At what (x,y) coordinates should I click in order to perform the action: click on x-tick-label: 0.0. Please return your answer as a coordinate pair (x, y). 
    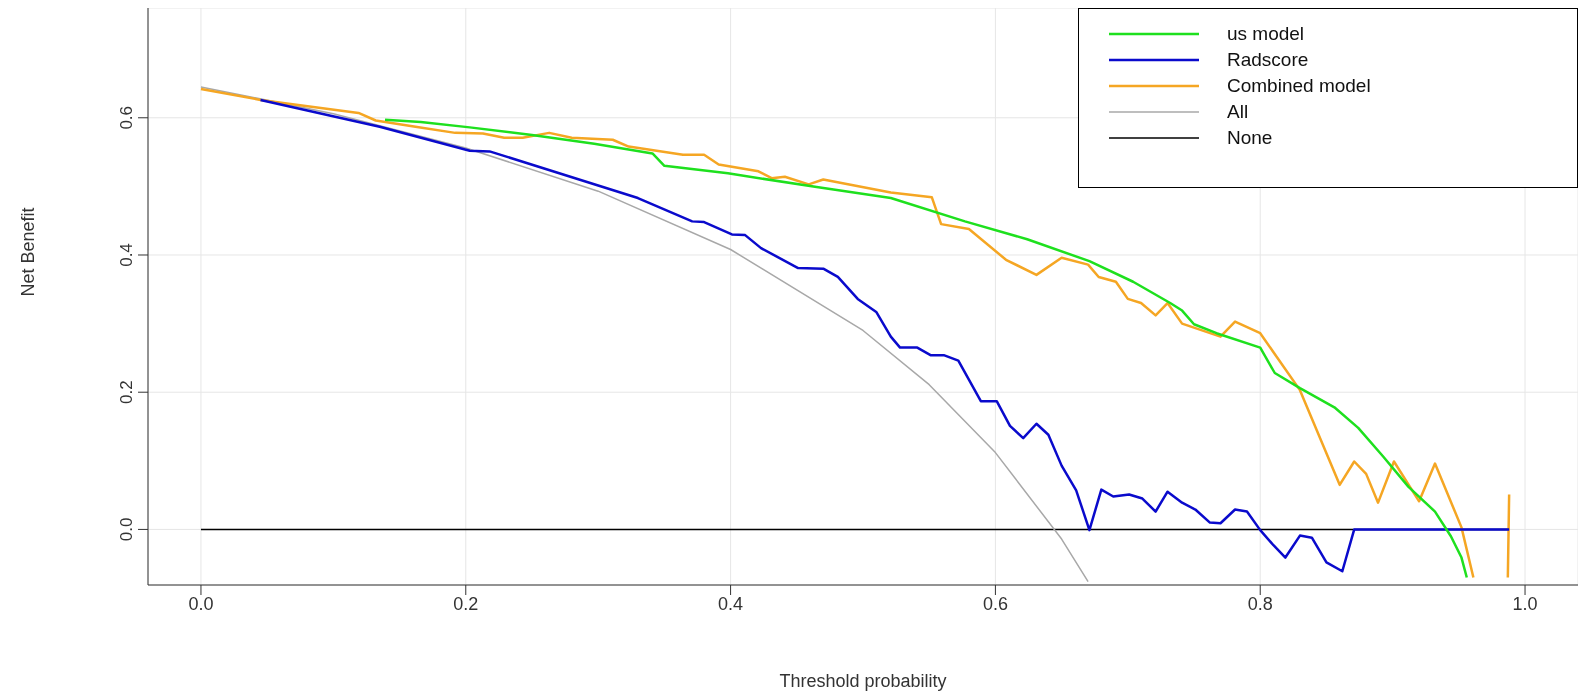
    Looking at the image, I should click on (201, 603).